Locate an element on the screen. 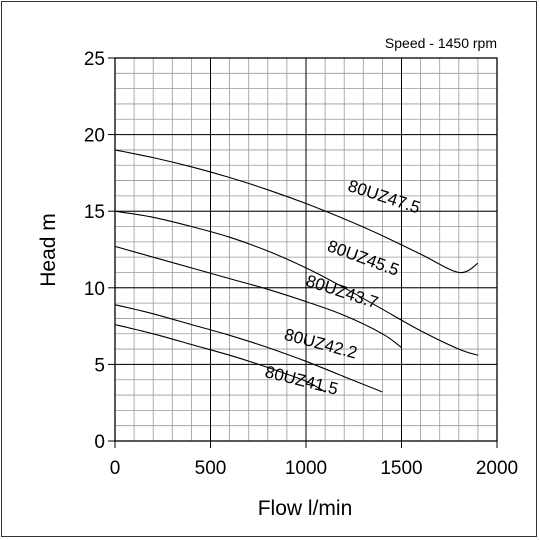 The width and height of the screenshot is (540, 540). x-tick-label: 0 is located at coordinates (115, 468).